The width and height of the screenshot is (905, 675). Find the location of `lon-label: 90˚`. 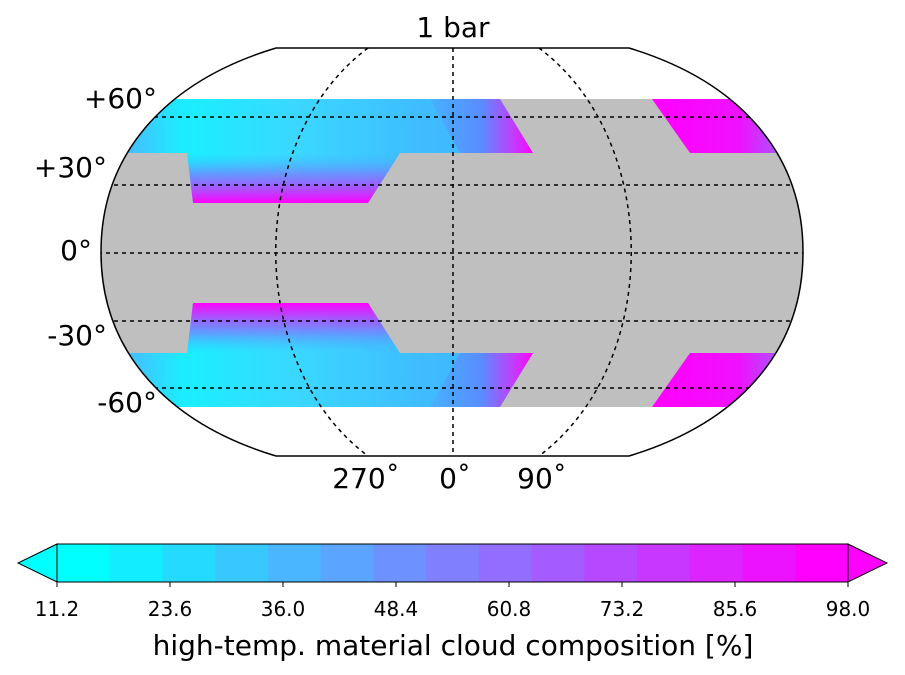

lon-label: 90˚ is located at coordinates (542, 478).